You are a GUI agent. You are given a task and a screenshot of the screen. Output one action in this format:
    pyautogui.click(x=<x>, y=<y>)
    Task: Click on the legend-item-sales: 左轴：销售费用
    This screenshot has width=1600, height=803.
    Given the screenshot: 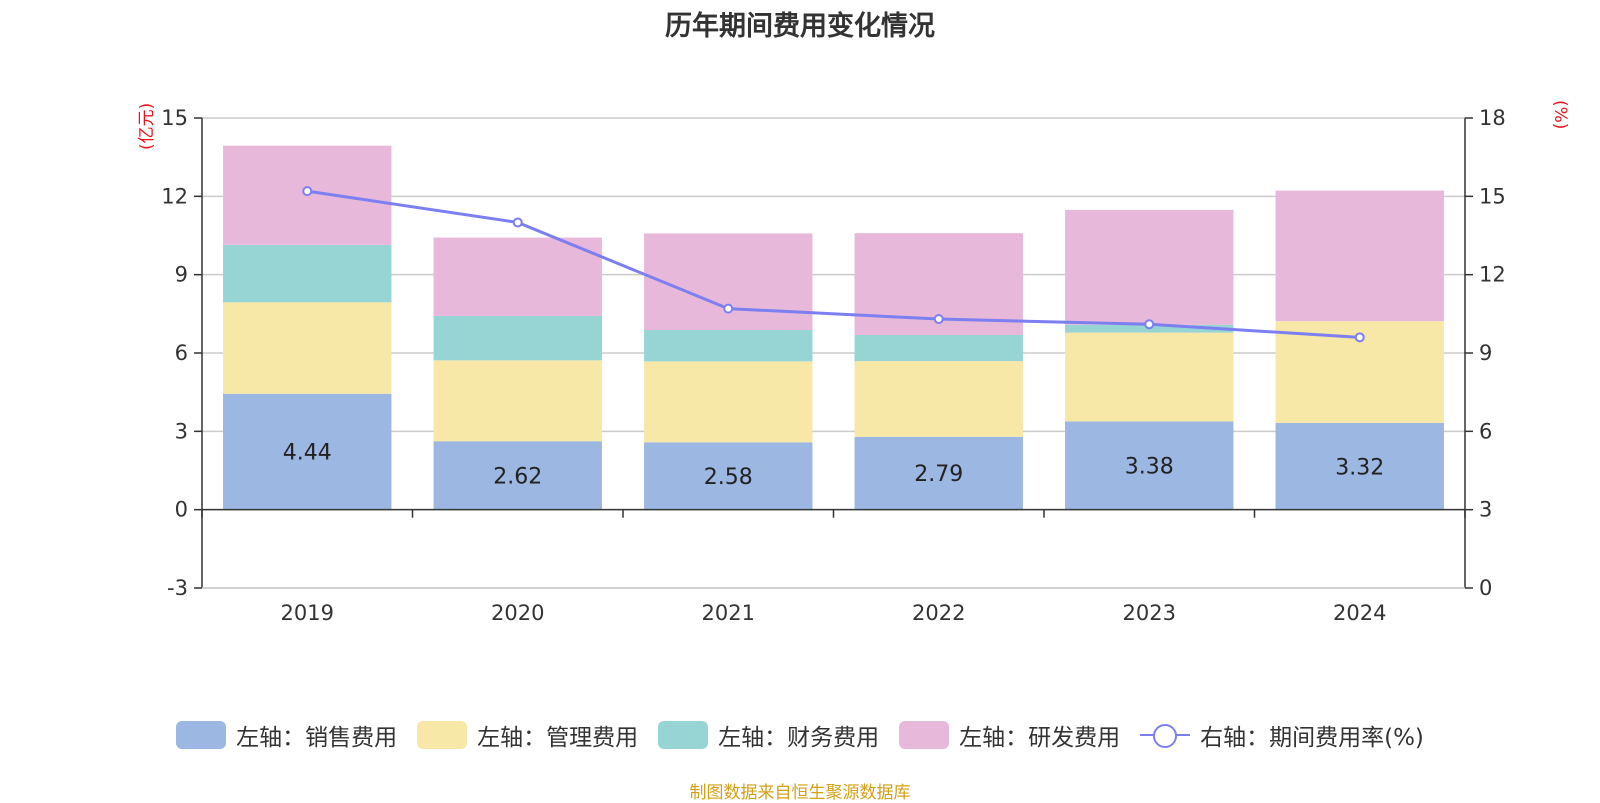 What is the action you would take?
    pyautogui.click(x=286, y=735)
    